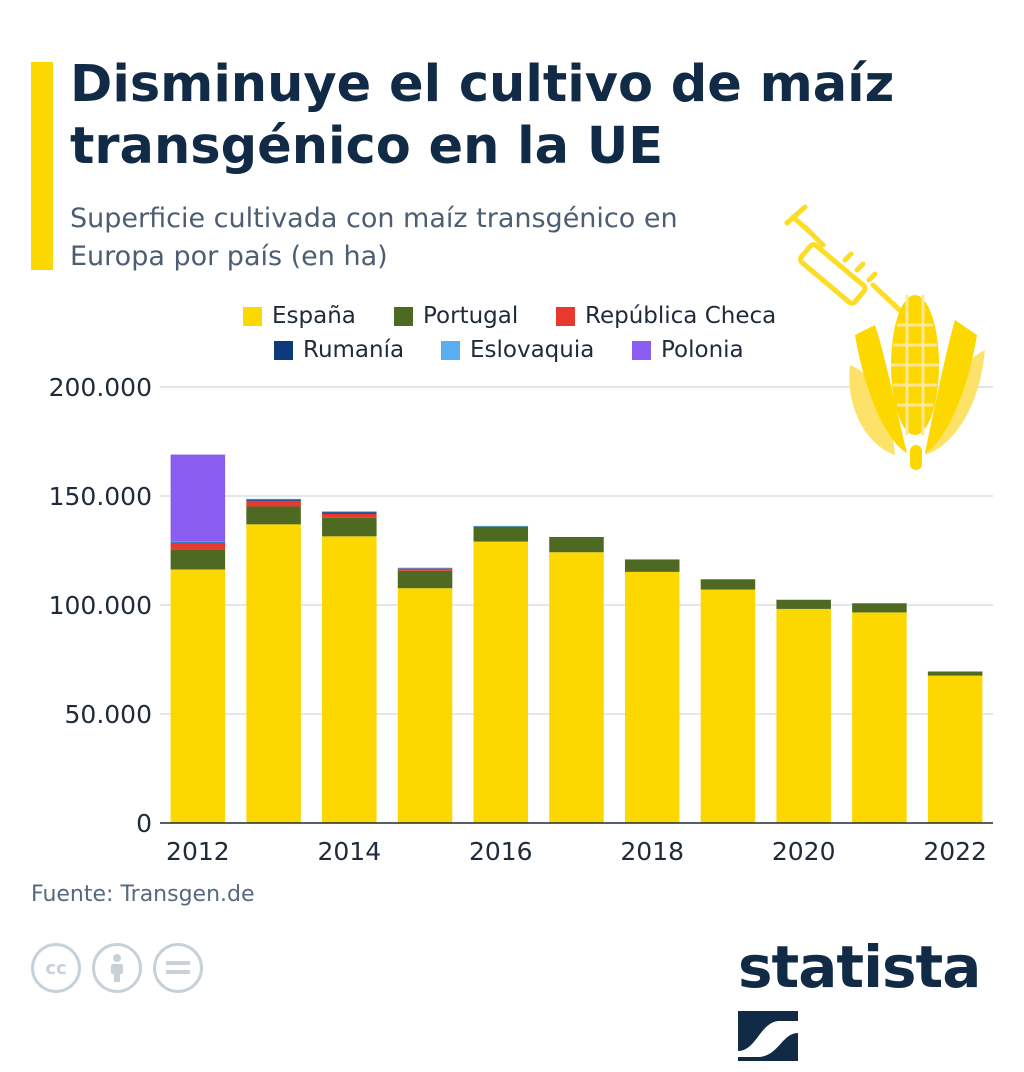  What do you see at coordinates (314, 316) in the screenshot?
I see `legend-label-espana: España` at bounding box center [314, 316].